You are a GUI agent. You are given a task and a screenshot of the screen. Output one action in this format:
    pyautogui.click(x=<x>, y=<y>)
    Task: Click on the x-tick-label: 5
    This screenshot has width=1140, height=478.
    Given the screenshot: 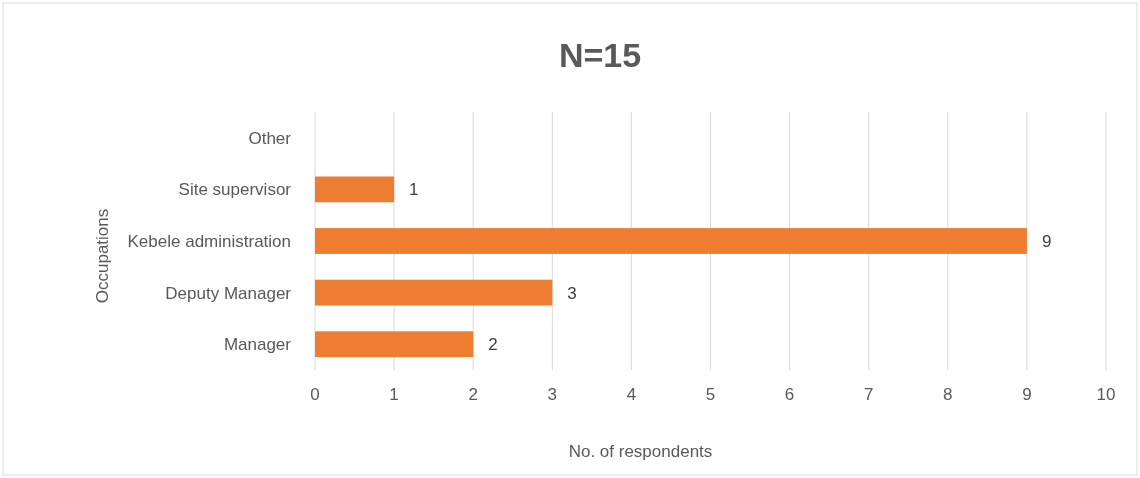 What is the action you would take?
    pyautogui.click(x=710, y=394)
    